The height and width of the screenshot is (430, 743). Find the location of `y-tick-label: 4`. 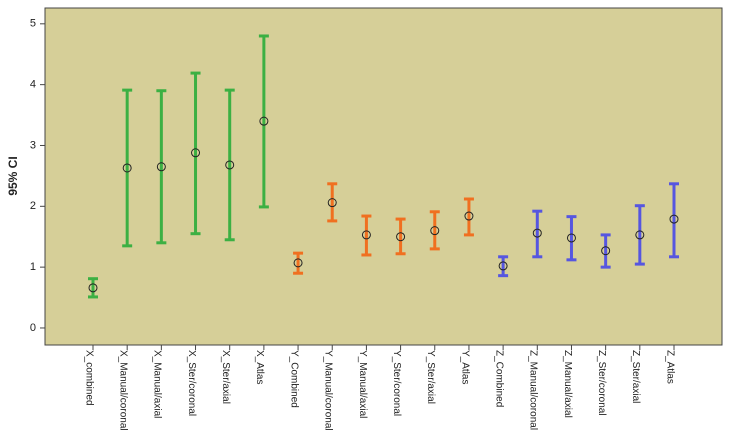

y-tick-label: 4 is located at coordinates (33, 85).